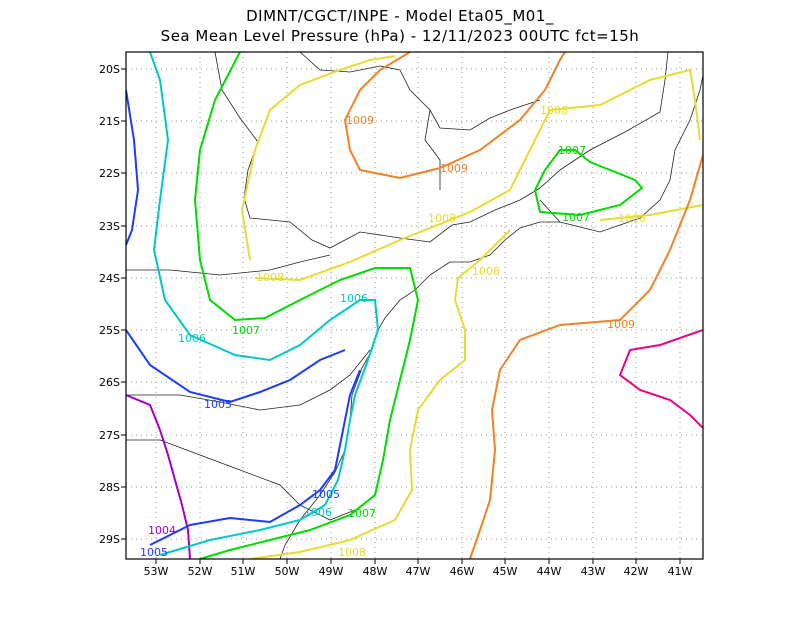  I want to click on label-1008-c: 1008, so click(632, 218).